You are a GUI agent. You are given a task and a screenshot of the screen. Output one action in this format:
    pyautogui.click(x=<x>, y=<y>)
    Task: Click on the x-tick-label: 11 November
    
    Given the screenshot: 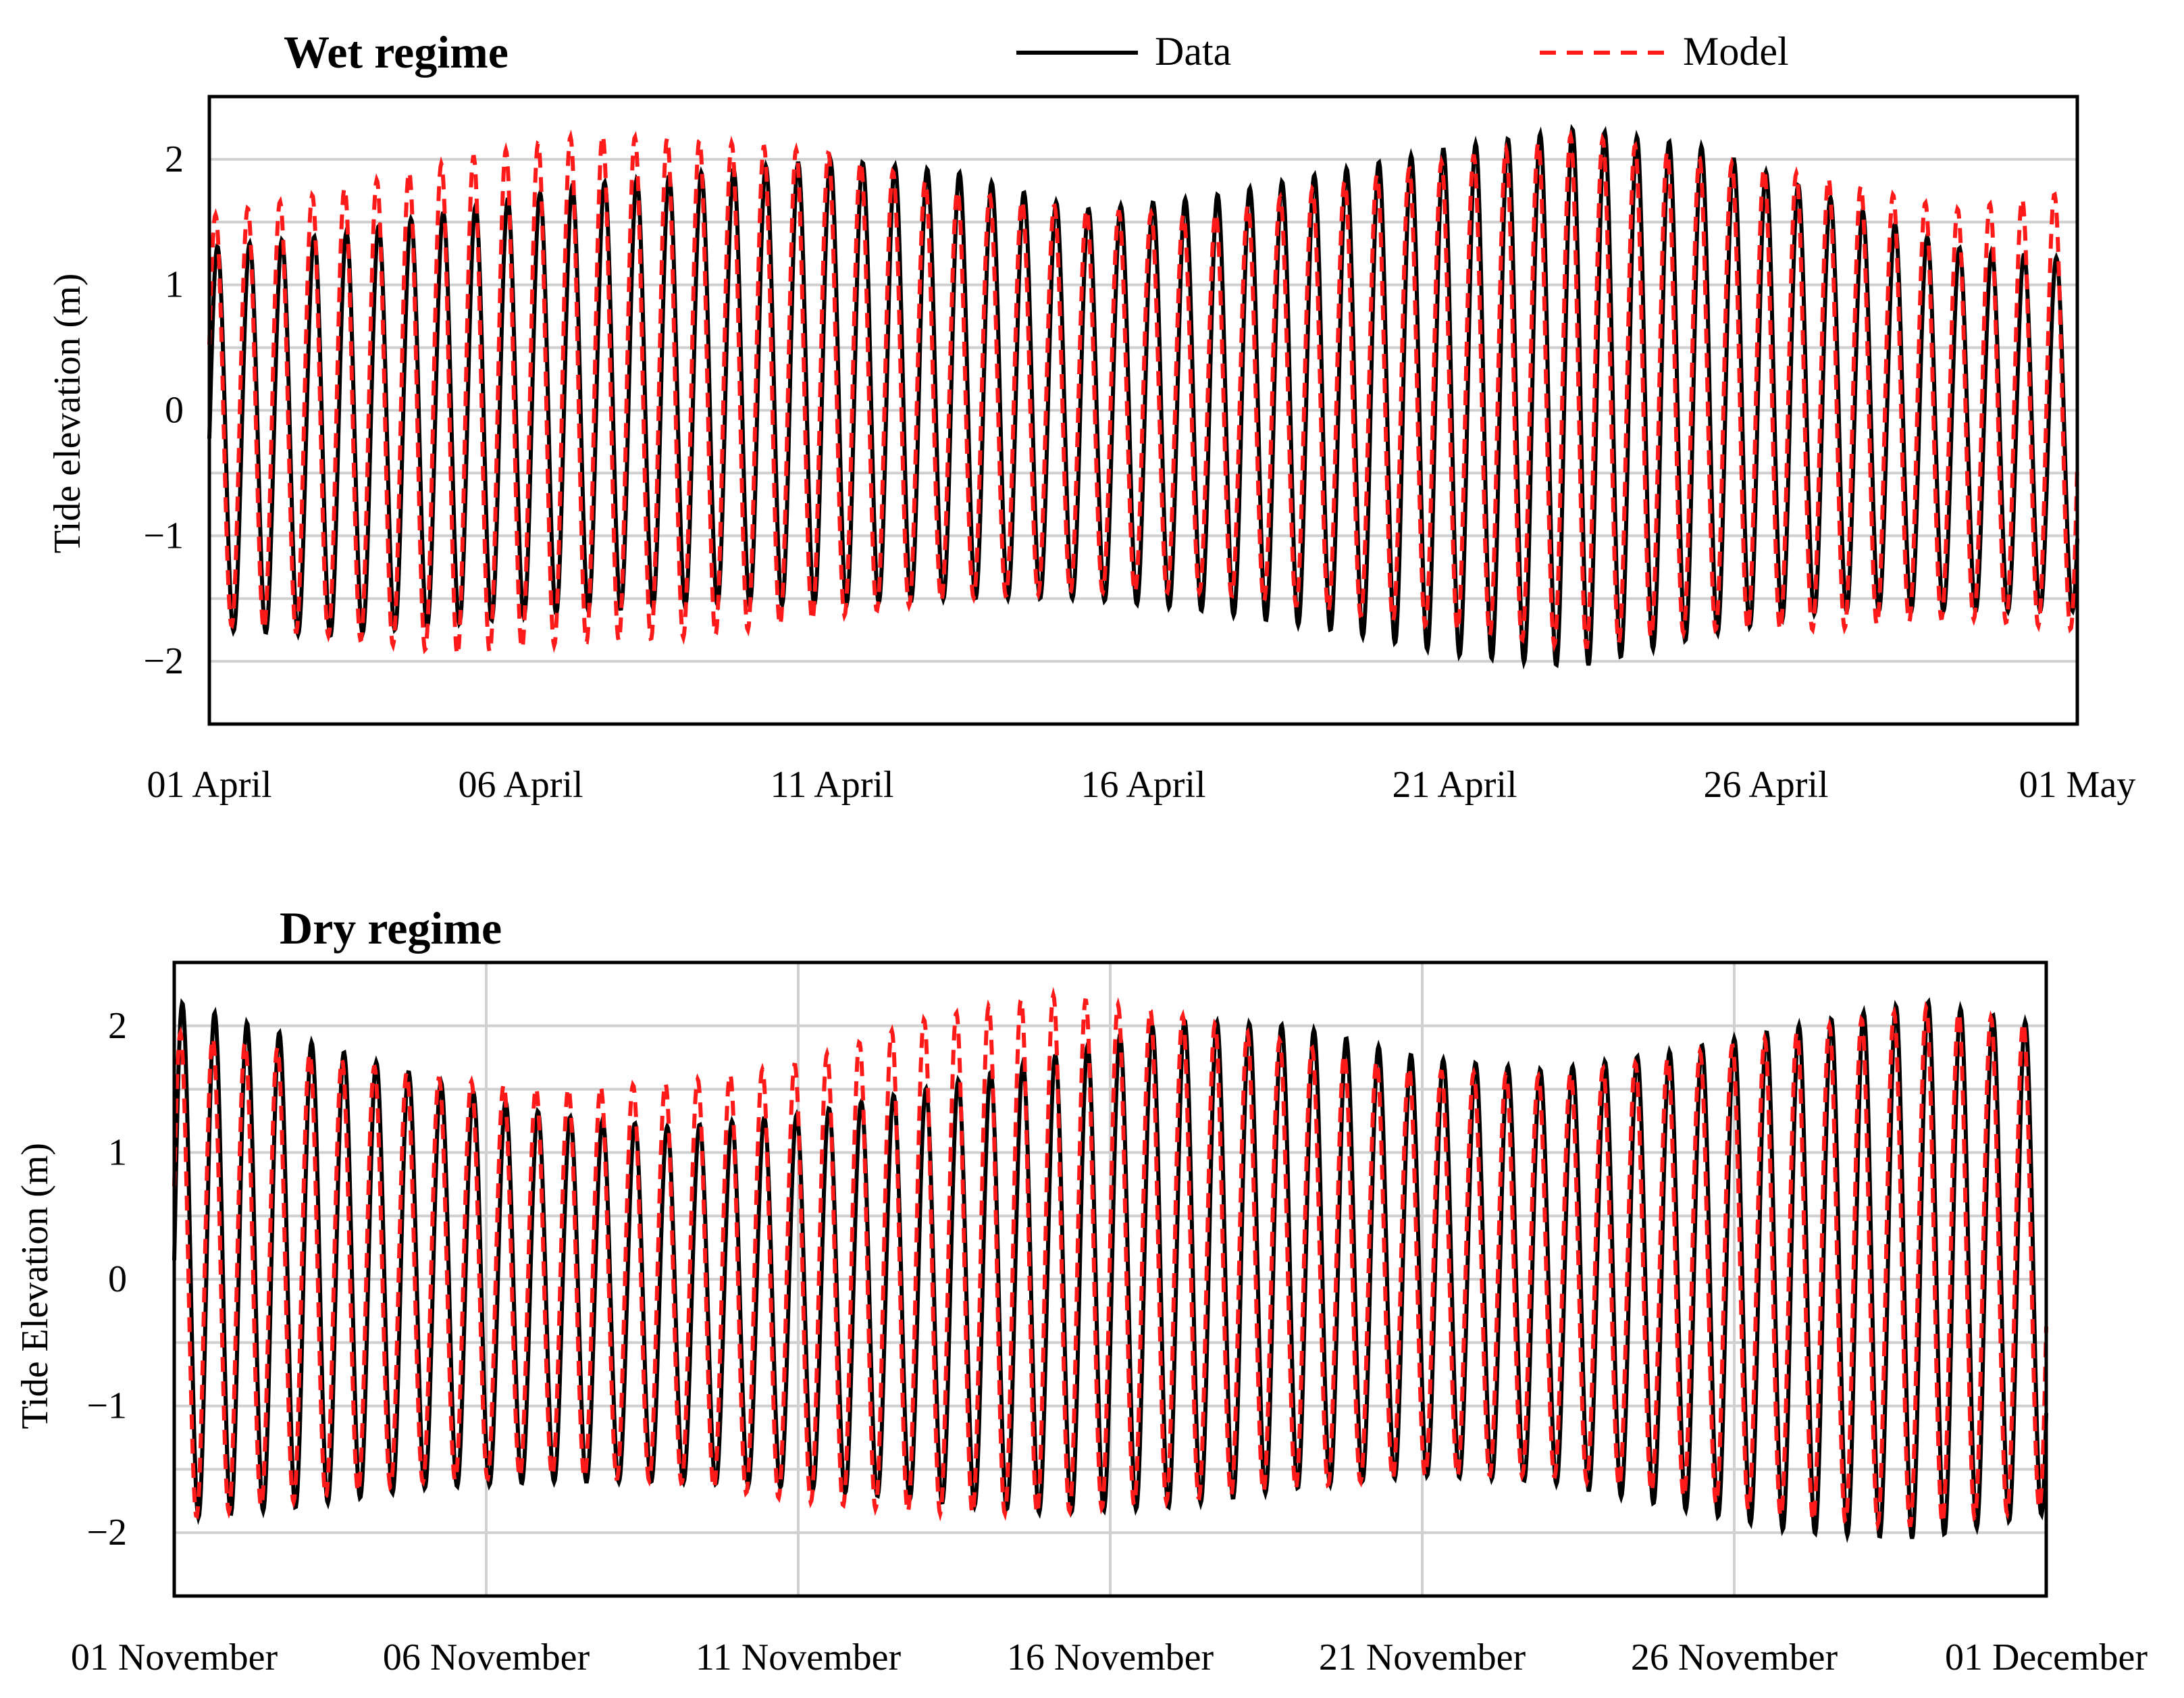 What is the action you would take?
    pyautogui.click(x=799, y=1657)
    